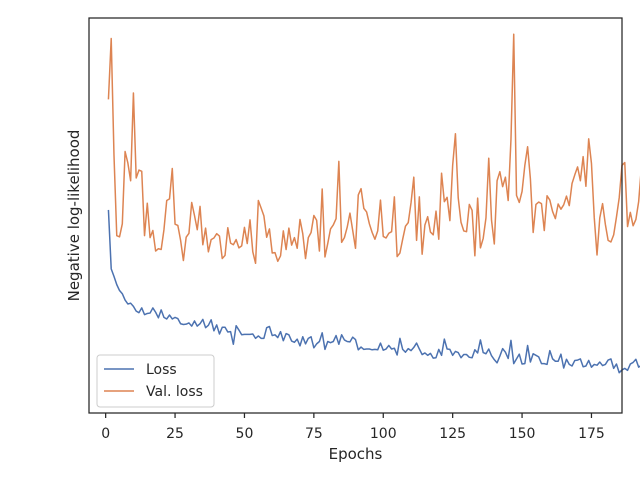  Describe the element at coordinates (105, 434) in the screenshot. I see `x-tick-label: 0` at that location.